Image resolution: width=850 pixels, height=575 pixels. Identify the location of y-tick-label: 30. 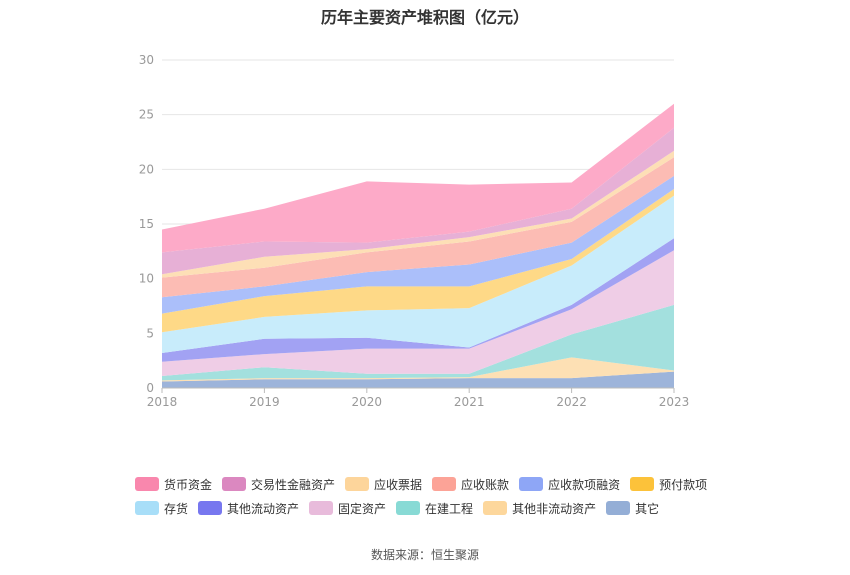
(146, 60).